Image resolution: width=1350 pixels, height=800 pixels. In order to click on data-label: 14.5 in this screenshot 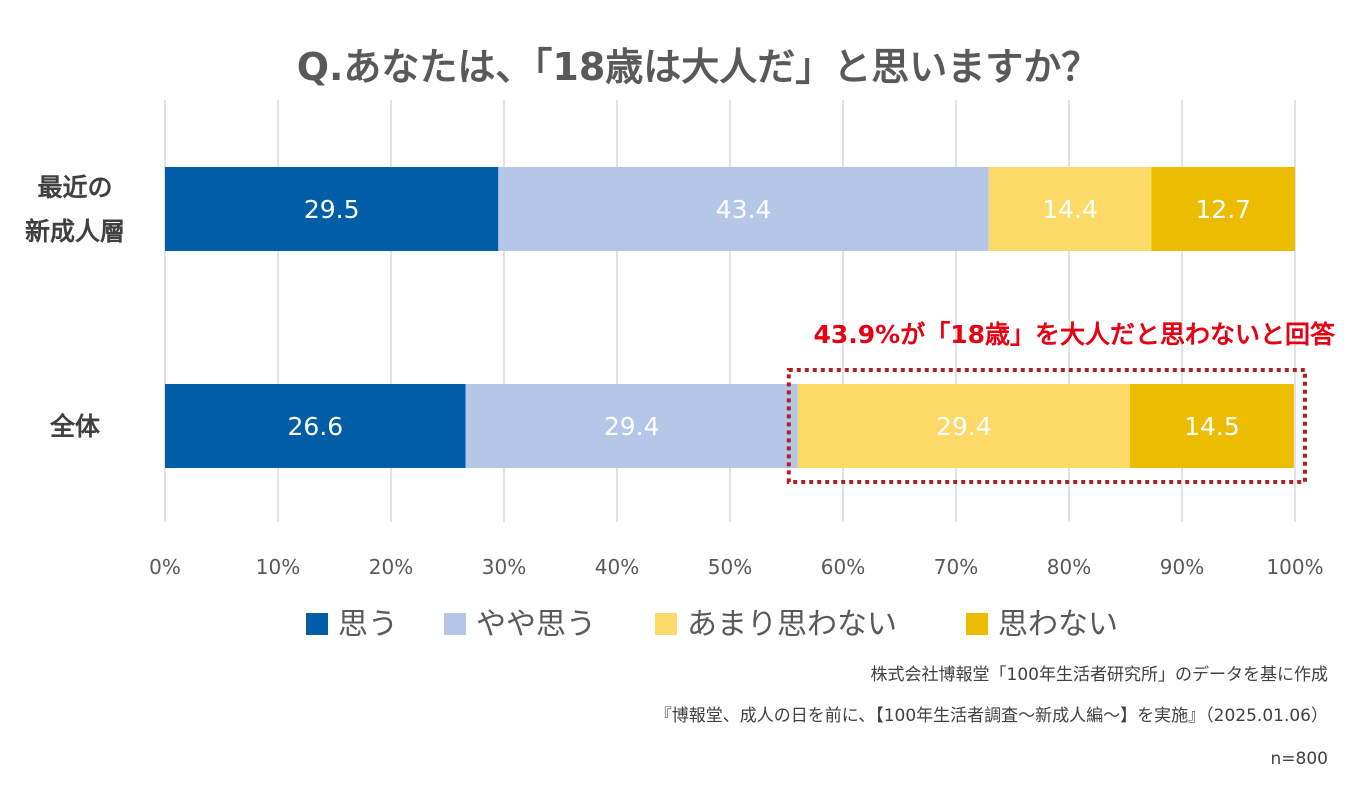, I will do `click(1212, 426)`.